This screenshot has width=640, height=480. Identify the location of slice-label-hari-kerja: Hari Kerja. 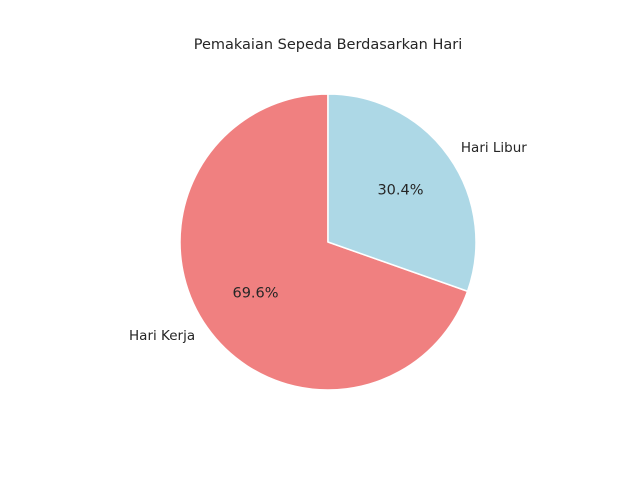
(162, 336).